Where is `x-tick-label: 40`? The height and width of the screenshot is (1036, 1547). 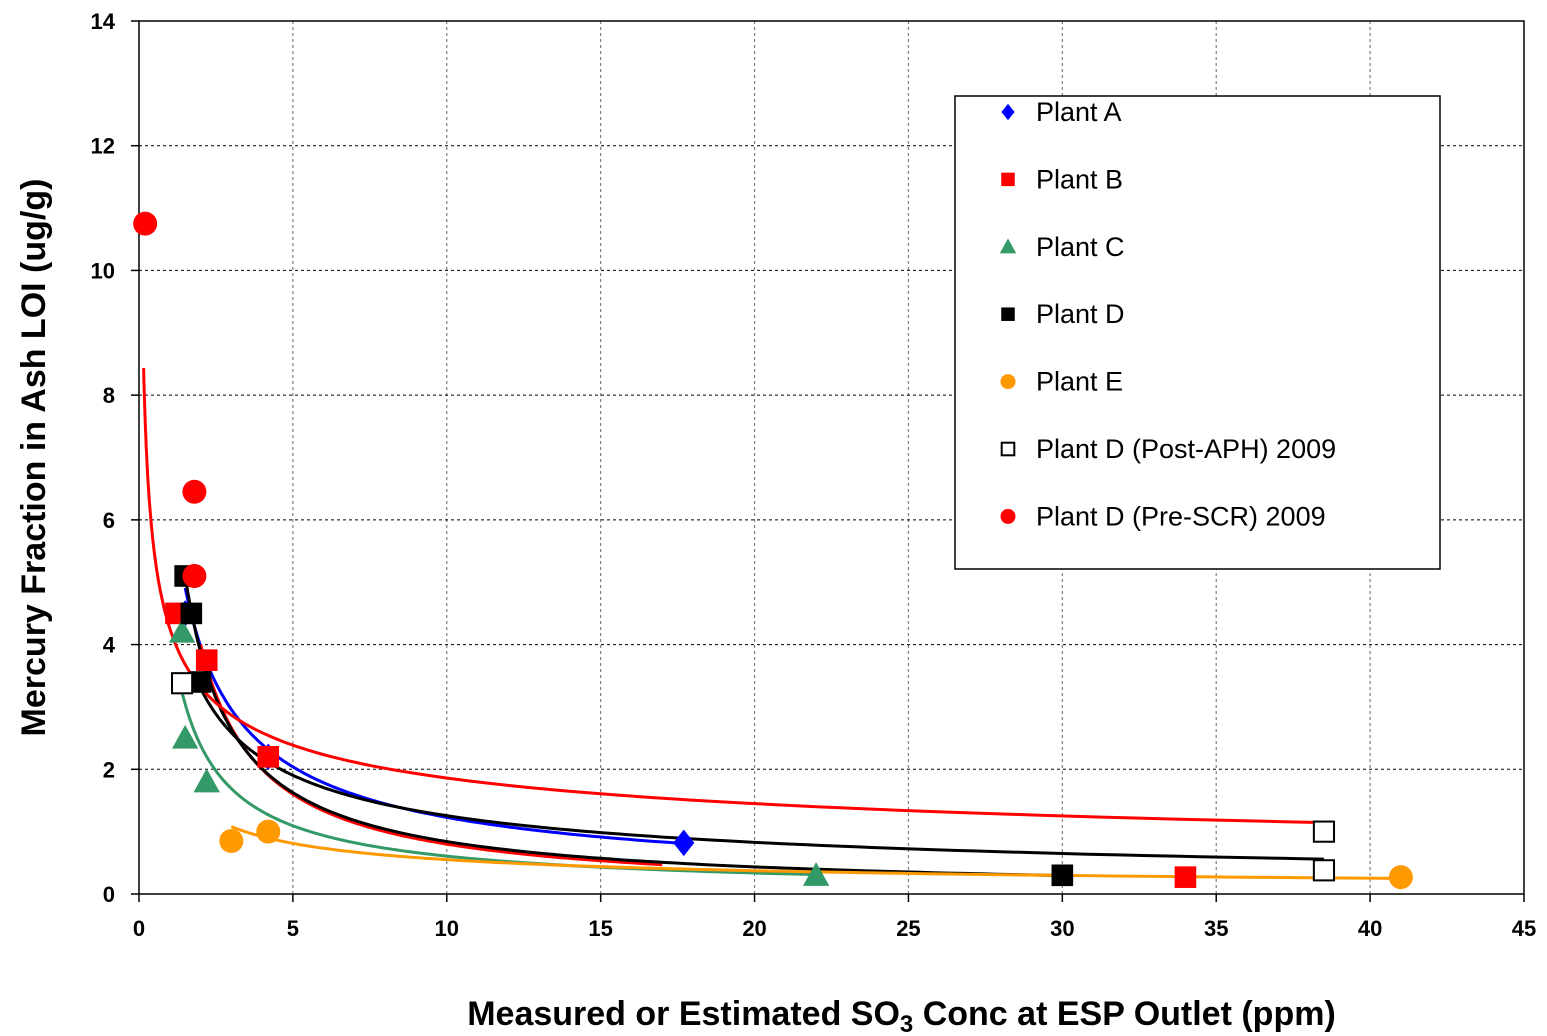 x-tick-label: 40 is located at coordinates (1370, 928).